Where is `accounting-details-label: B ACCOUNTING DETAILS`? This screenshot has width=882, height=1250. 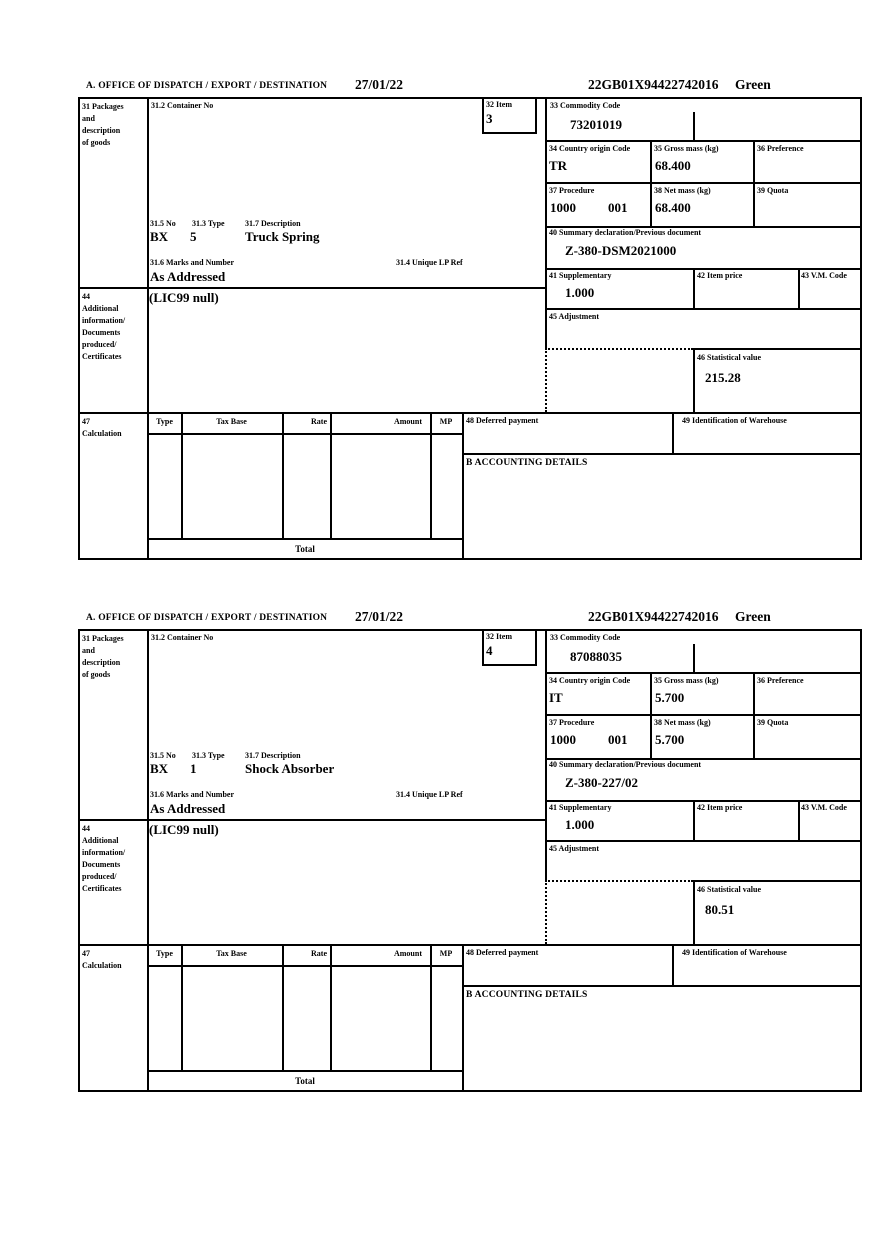
accounting-details-label: B ACCOUNTING DETAILS is located at coordinates (527, 995).